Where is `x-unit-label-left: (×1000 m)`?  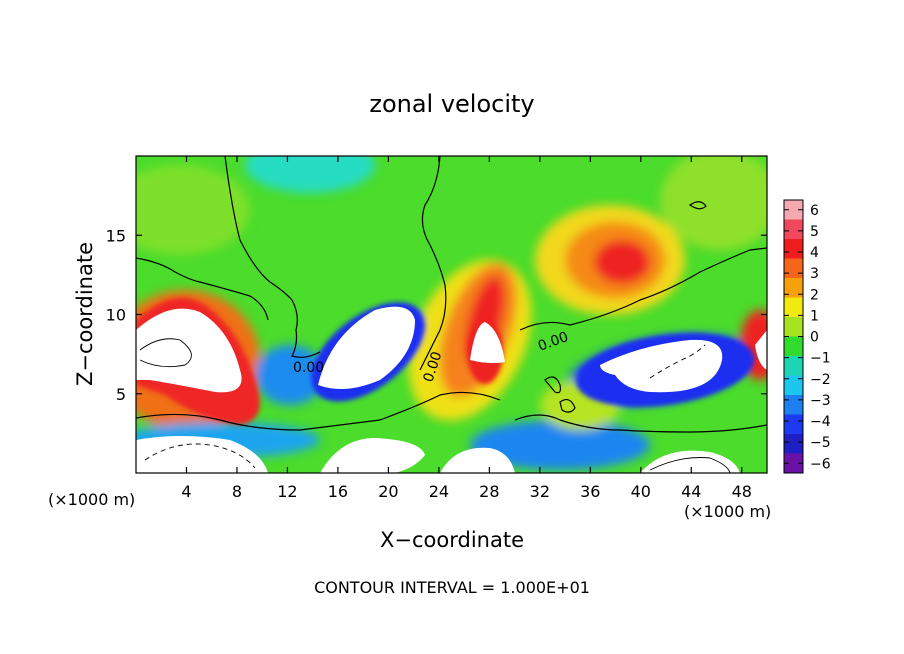 x-unit-label-left: (×1000 m) is located at coordinates (91, 499).